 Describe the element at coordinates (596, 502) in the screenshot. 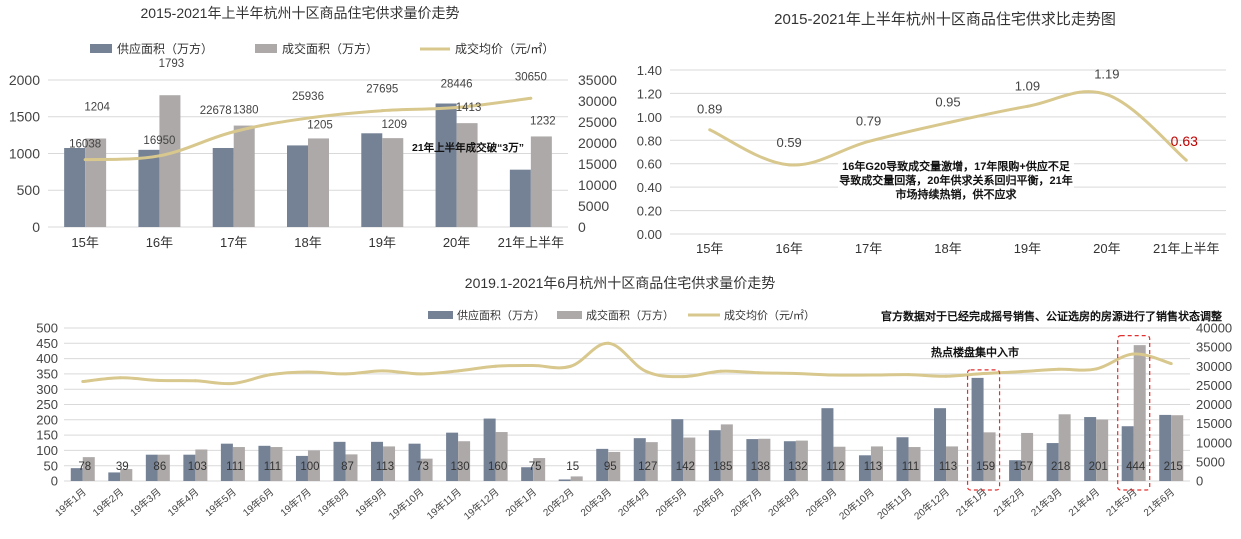

I see `x-tick-label: 20年3月` at that location.